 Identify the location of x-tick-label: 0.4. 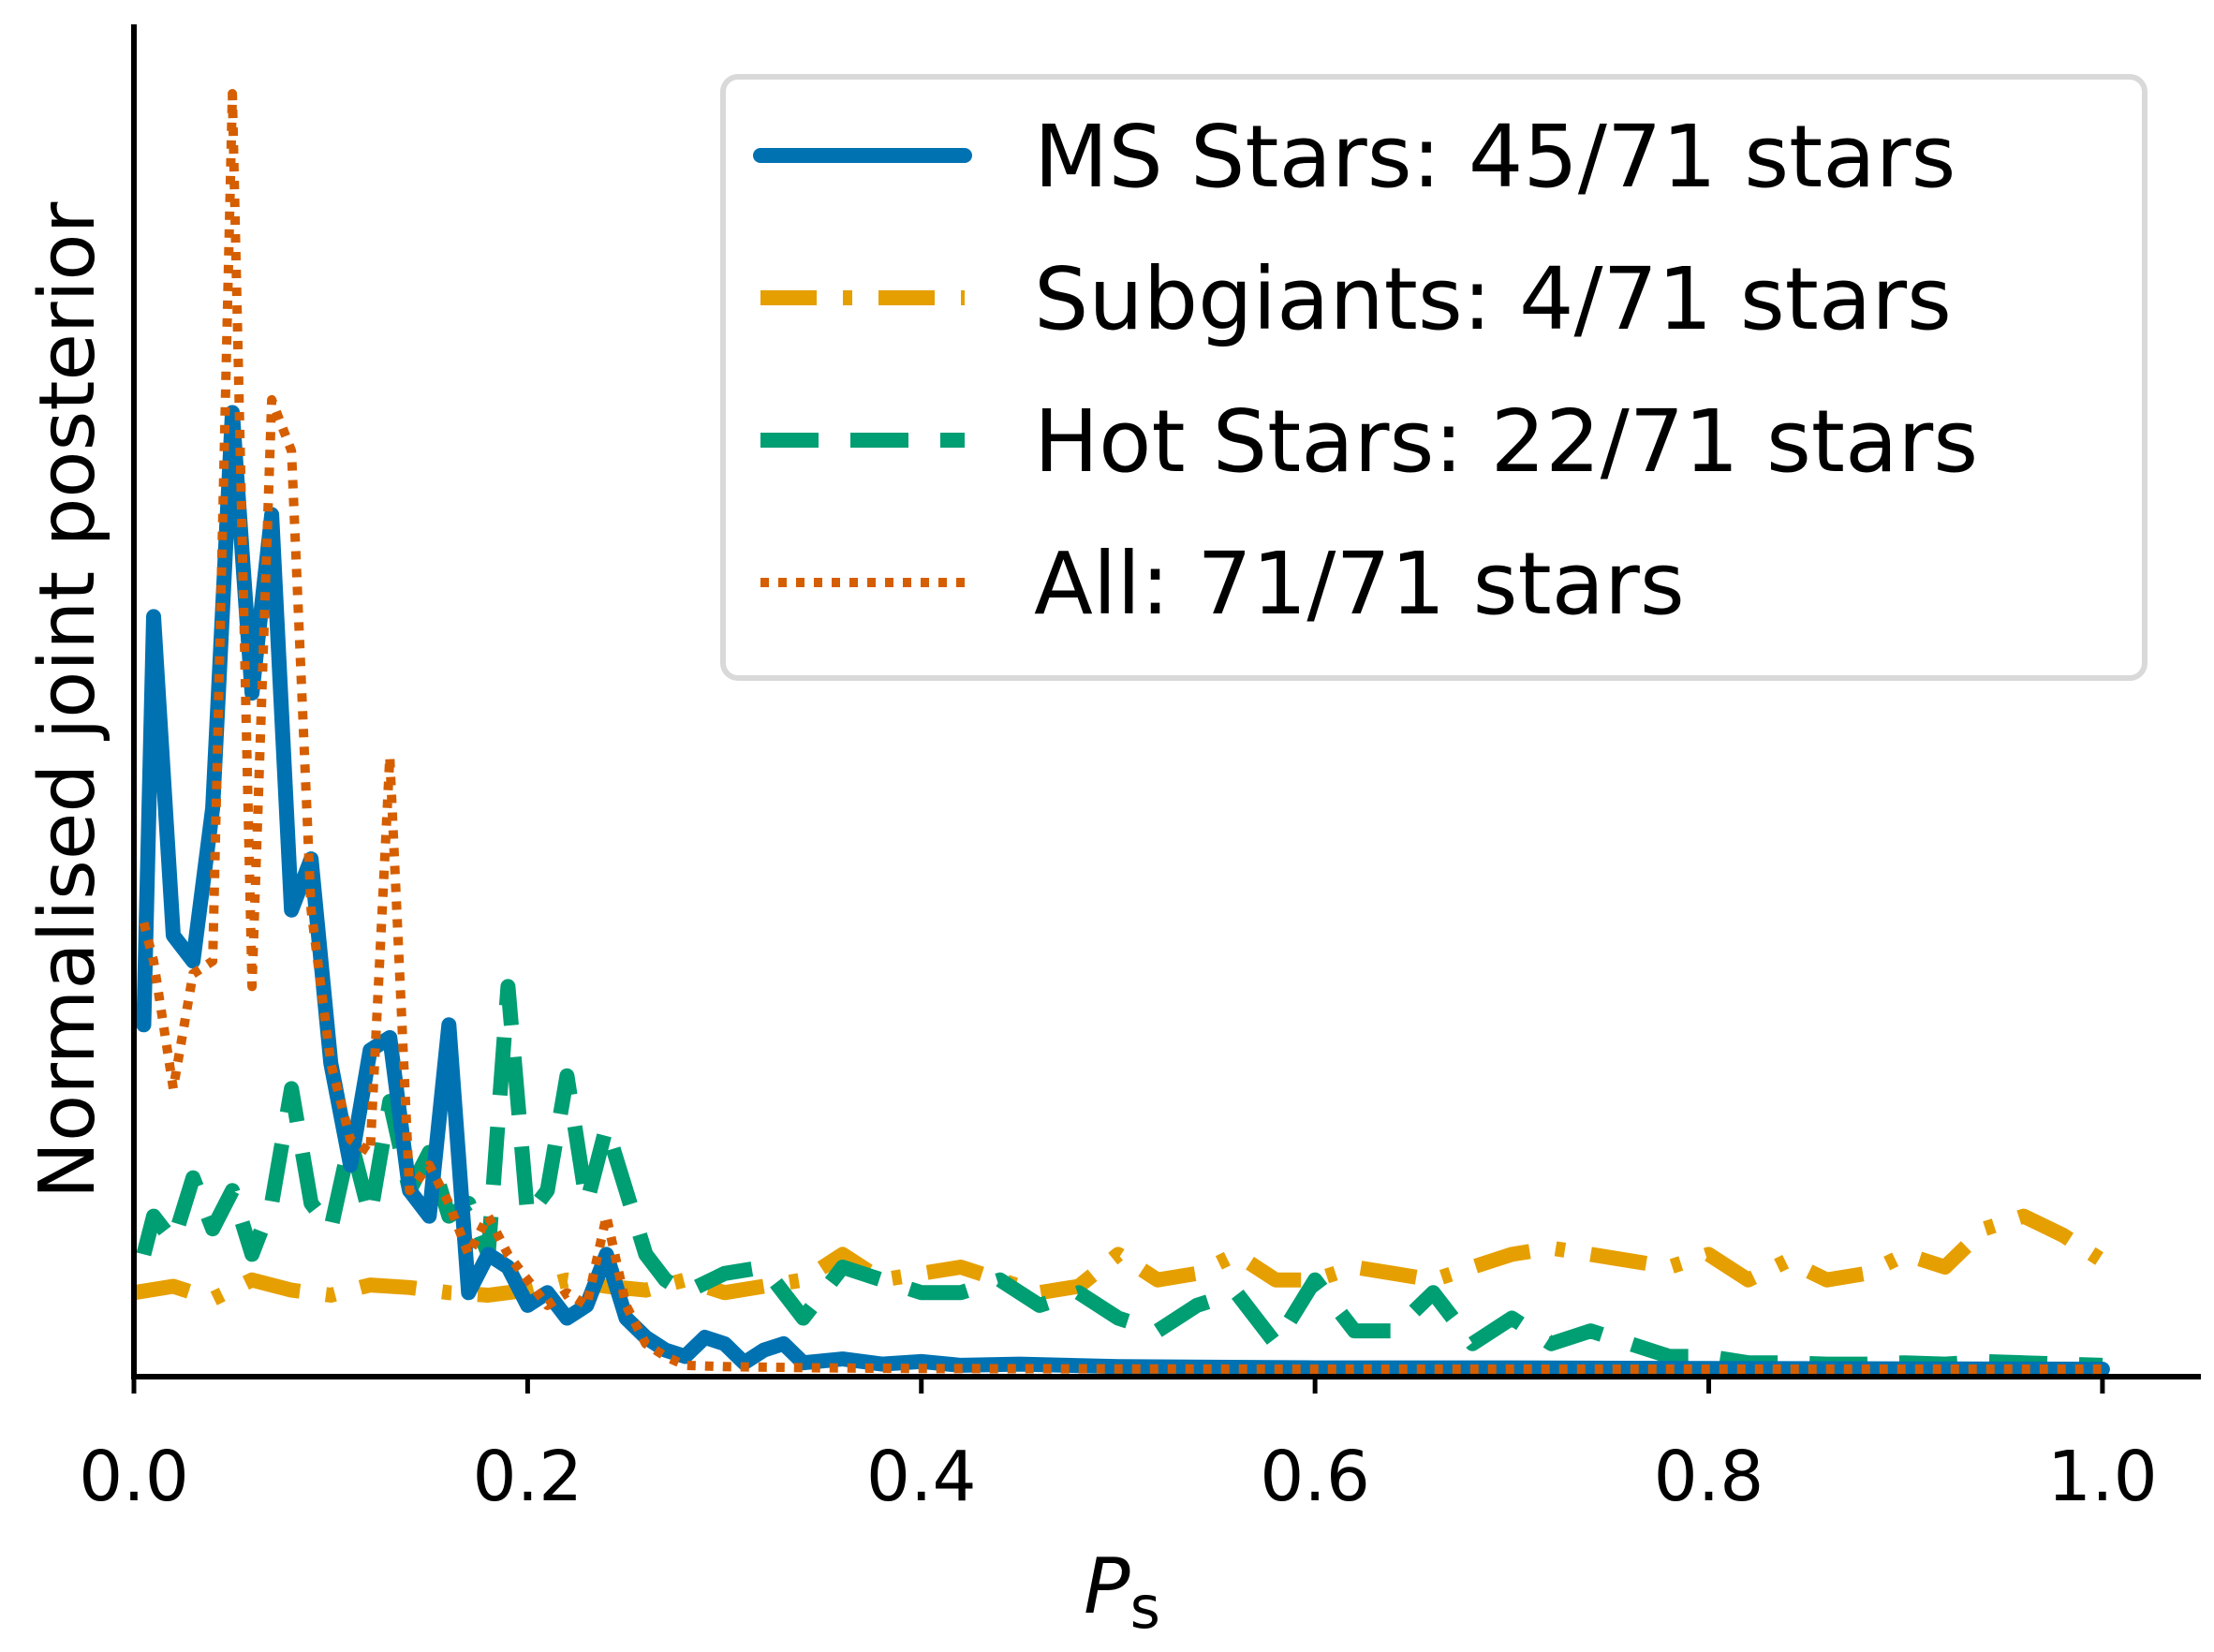
(921, 1477).